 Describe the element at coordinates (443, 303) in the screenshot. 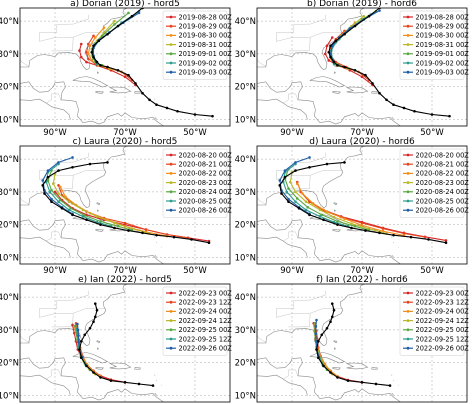

I see `legend-label: 2022-09-23 12Z` at that location.